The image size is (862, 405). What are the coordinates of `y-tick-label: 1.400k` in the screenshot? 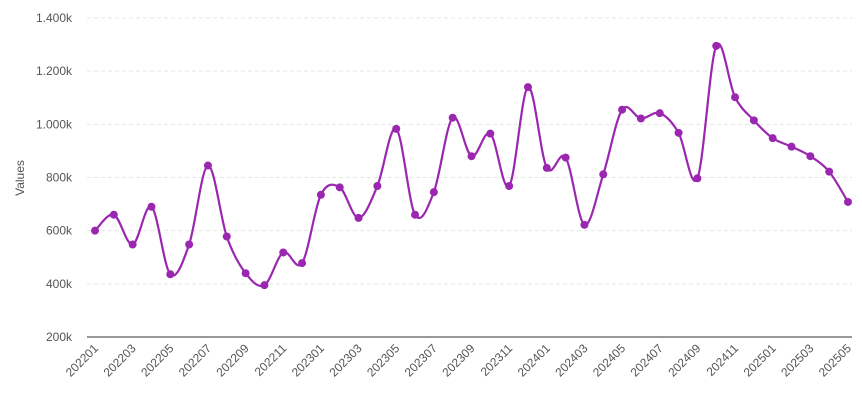 It's located at (54, 18).